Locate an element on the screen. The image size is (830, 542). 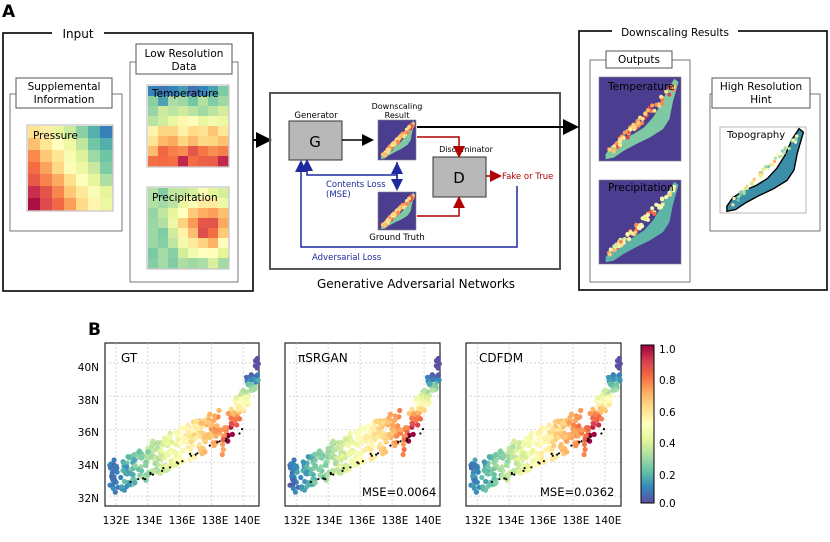
y-tick-40n: 40N is located at coordinates (88, 368).